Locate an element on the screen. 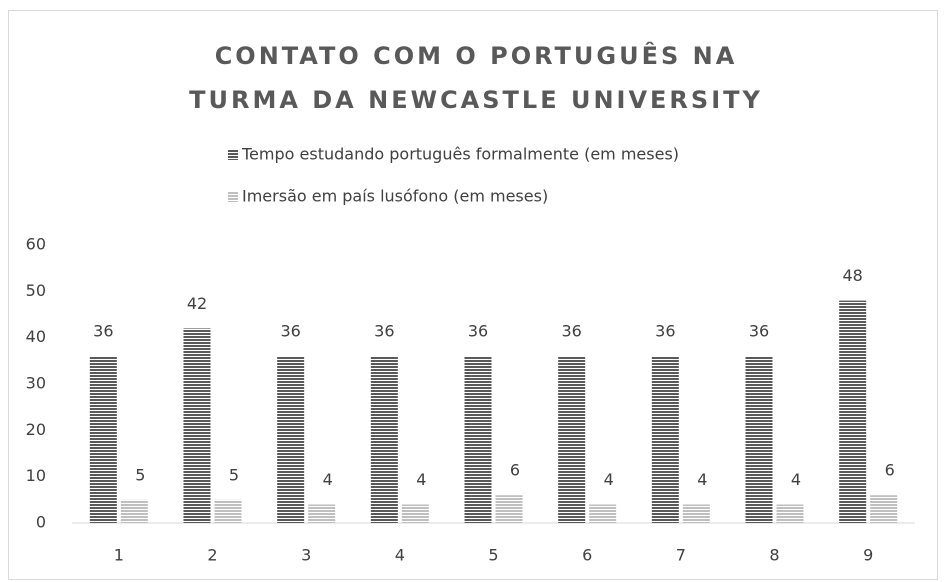  x-tick-label: 5 is located at coordinates (493, 555).